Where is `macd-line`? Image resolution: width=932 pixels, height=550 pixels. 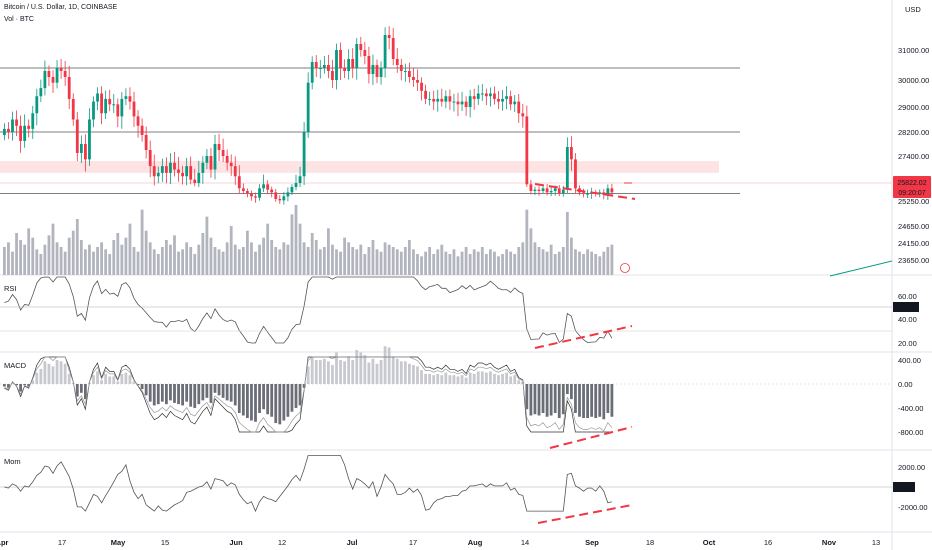
macd-line is located at coordinates (308, 394).